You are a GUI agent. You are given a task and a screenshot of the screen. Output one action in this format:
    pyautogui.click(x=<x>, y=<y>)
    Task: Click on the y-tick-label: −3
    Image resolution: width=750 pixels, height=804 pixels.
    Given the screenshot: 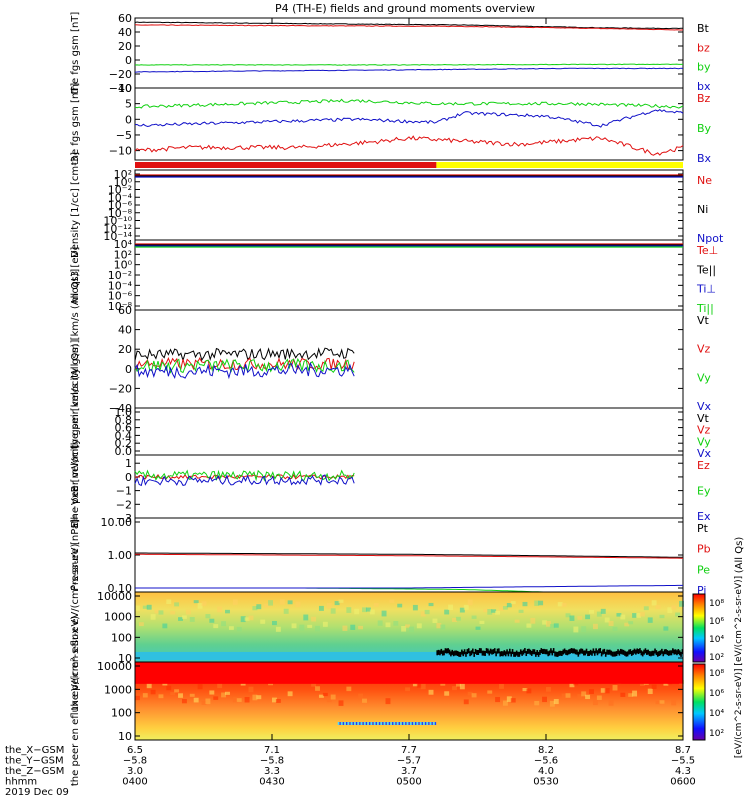 What is the action you would take?
    pyautogui.click(x=124, y=518)
    